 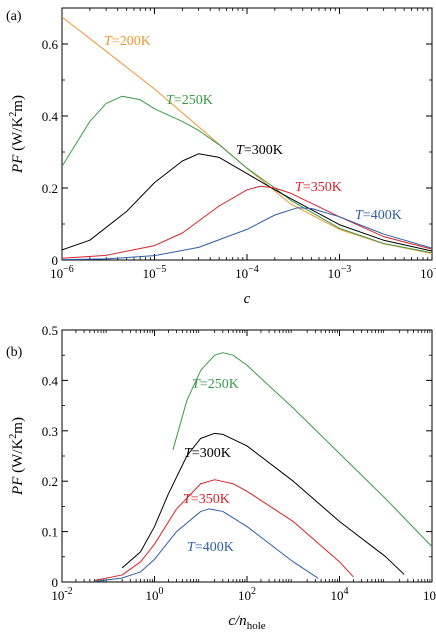 What do you see at coordinates (429, 594) in the screenshot?
I see `x-tick-label: 106` at bounding box center [429, 594].